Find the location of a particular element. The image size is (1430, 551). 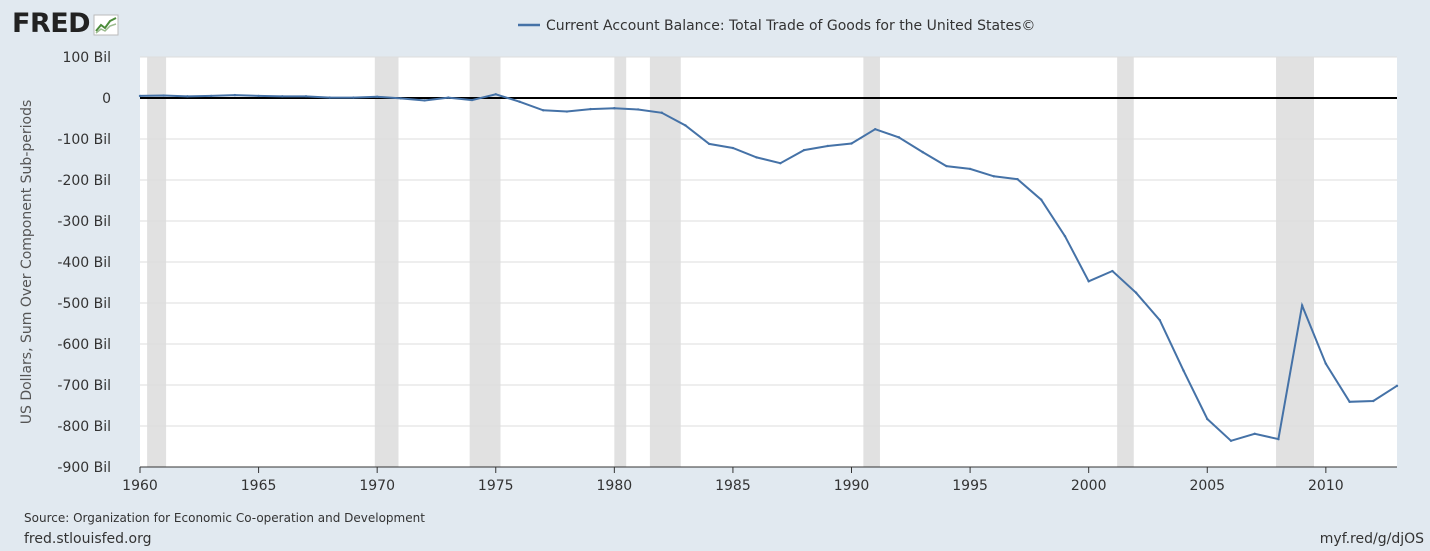

y-tick-label: -100 Bil is located at coordinates (84, 140).